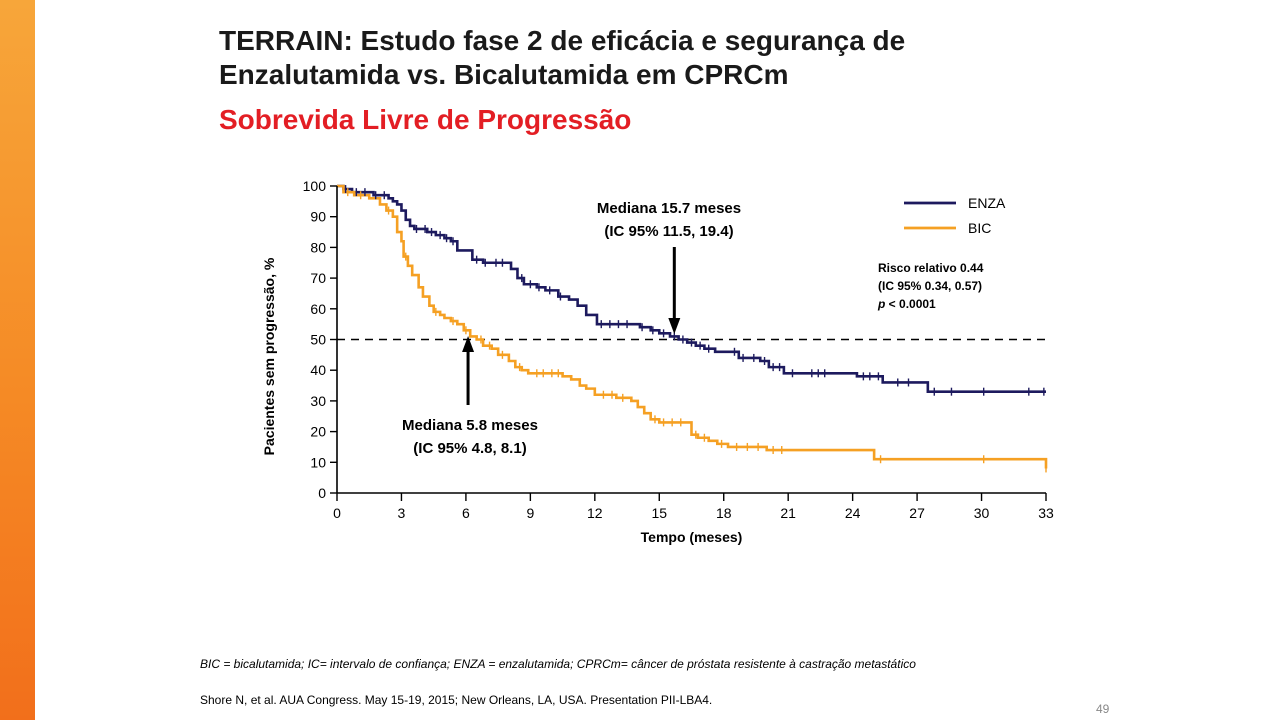 Image resolution: width=1280 pixels, height=720 pixels. What do you see at coordinates (1046, 513) in the screenshot?
I see `x-tick-label: 33` at bounding box center [1046, 513].